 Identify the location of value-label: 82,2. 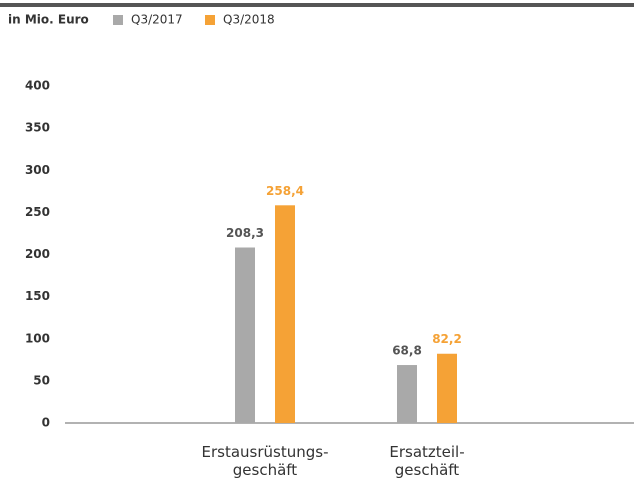
(447, 339).